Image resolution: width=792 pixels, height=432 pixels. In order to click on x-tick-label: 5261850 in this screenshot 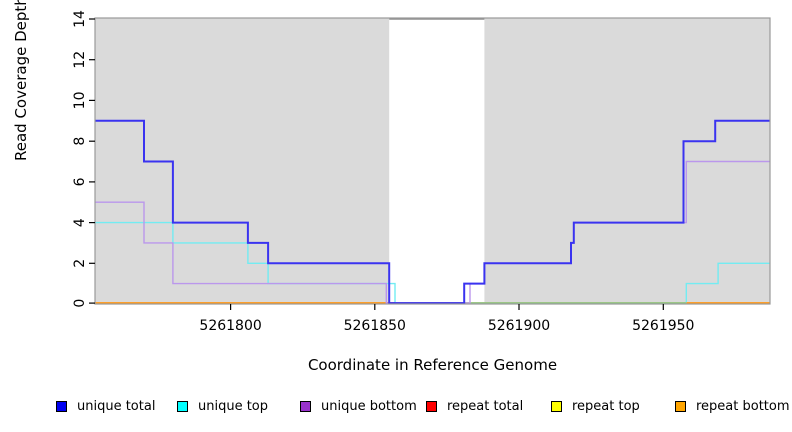, I will do `click(375, 326)`.